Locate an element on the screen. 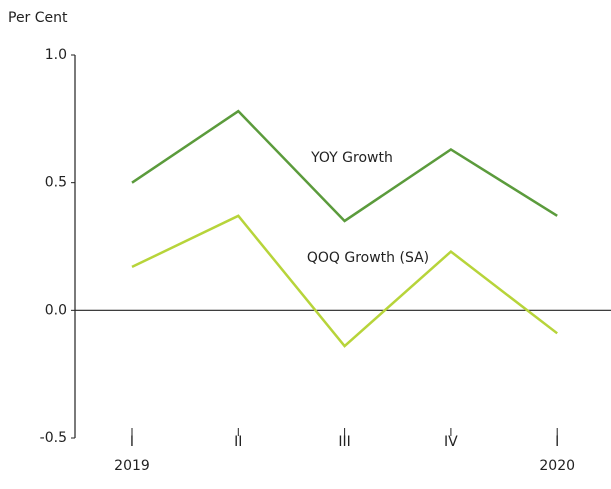 The width and height of the screenshot is (611, 489). y-tick-label: 1.0 is located at coordinates (56, 55).